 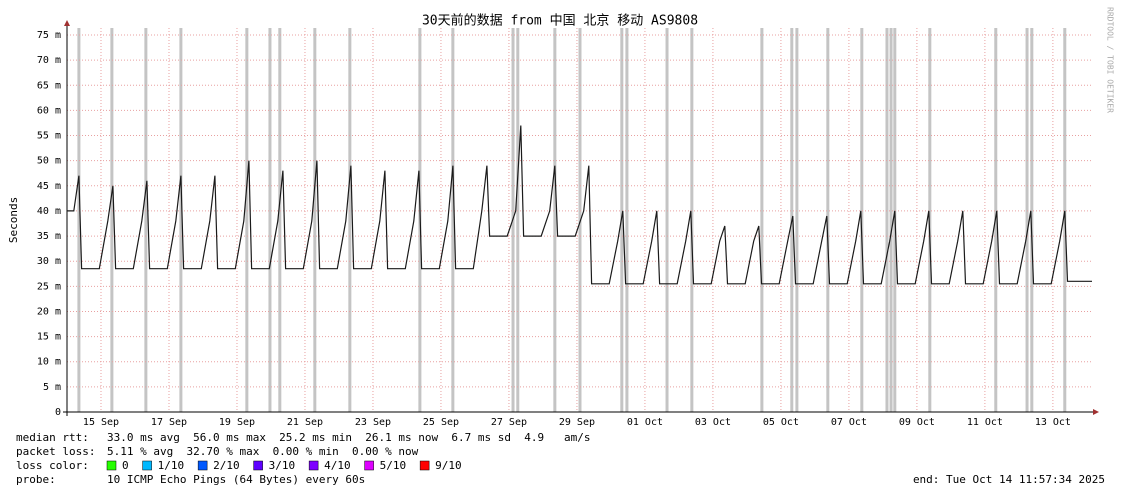 I want to click on end-time: end: Tue Oct 14 11:57:34 2025, so click(x=1009, y=479).